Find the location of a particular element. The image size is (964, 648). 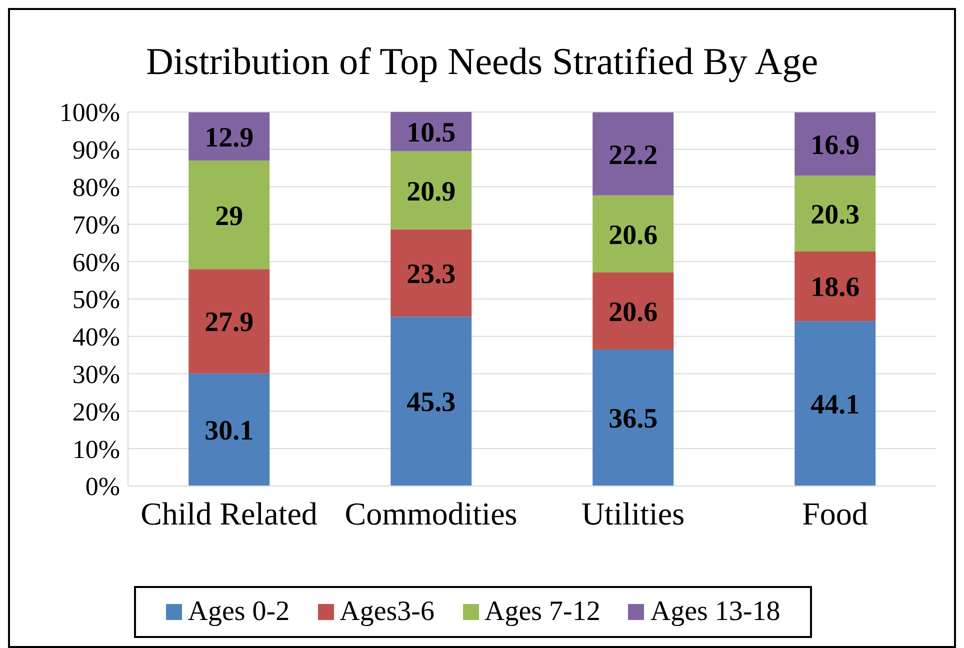

y-tick-label: 50% is located at coordinates (96, 299).